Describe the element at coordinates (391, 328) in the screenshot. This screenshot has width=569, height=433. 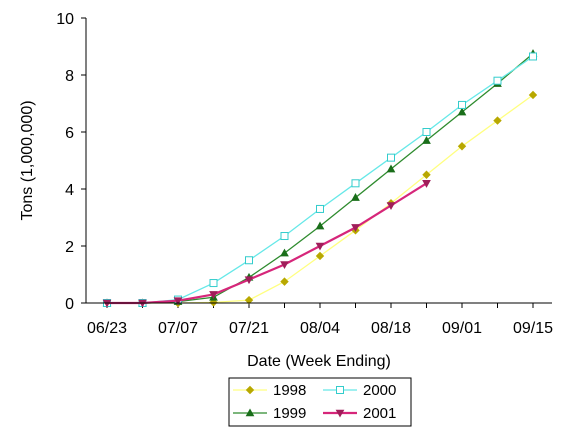
I see `x-tick-label: 08/18` at that location.